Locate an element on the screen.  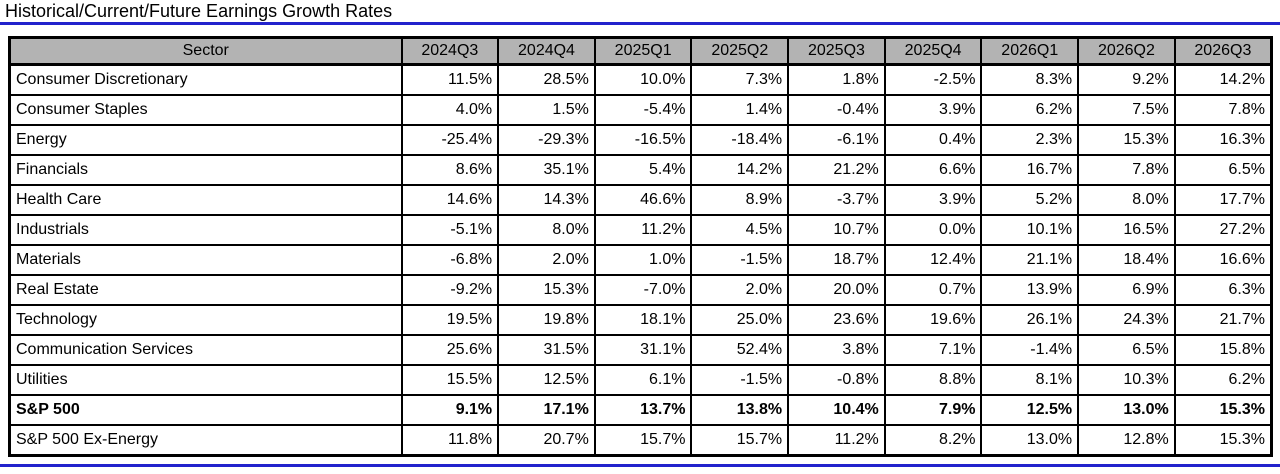
value-cell: -5.1% is located at coordinates (450, 230).